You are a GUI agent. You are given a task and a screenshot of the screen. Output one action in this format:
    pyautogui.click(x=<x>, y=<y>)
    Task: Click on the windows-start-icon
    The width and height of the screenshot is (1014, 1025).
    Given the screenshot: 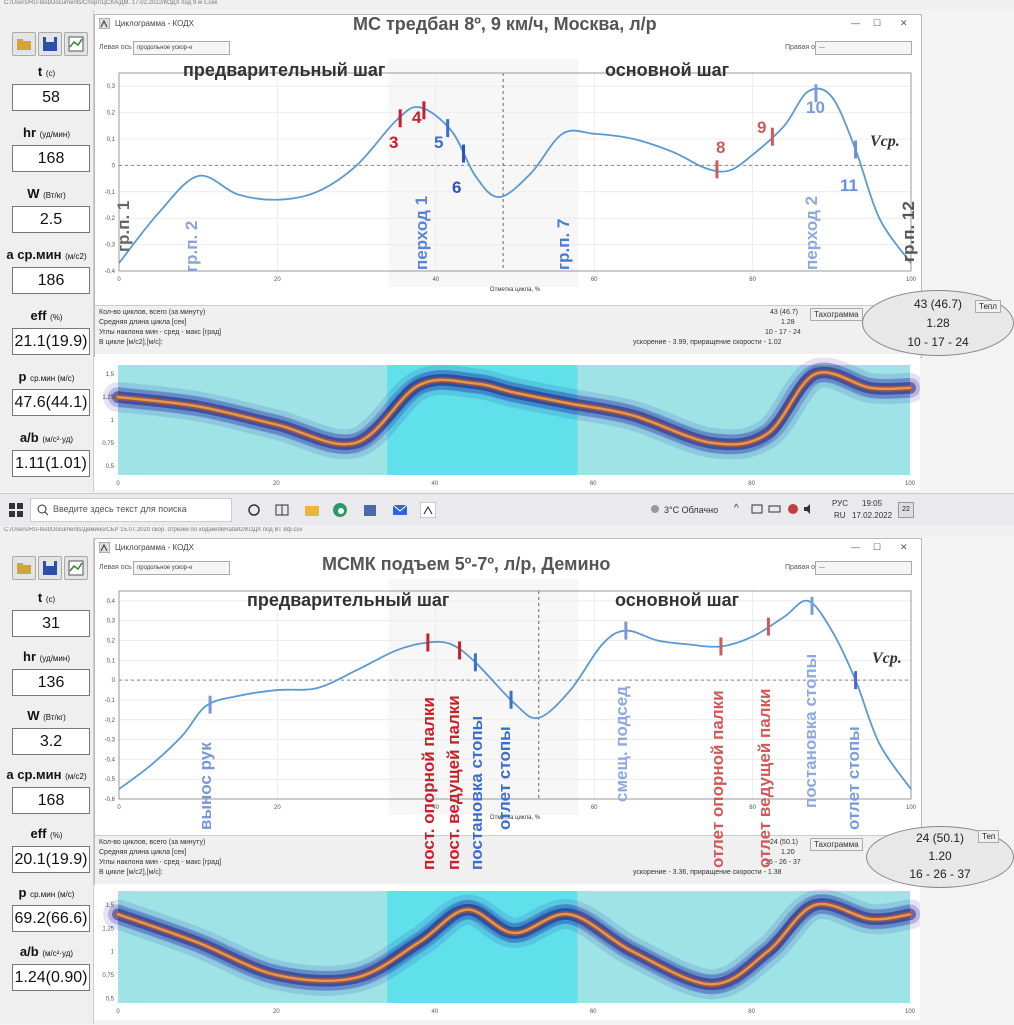 What is the action you would take?
    pyautogui.click(x=16, y=510)
    